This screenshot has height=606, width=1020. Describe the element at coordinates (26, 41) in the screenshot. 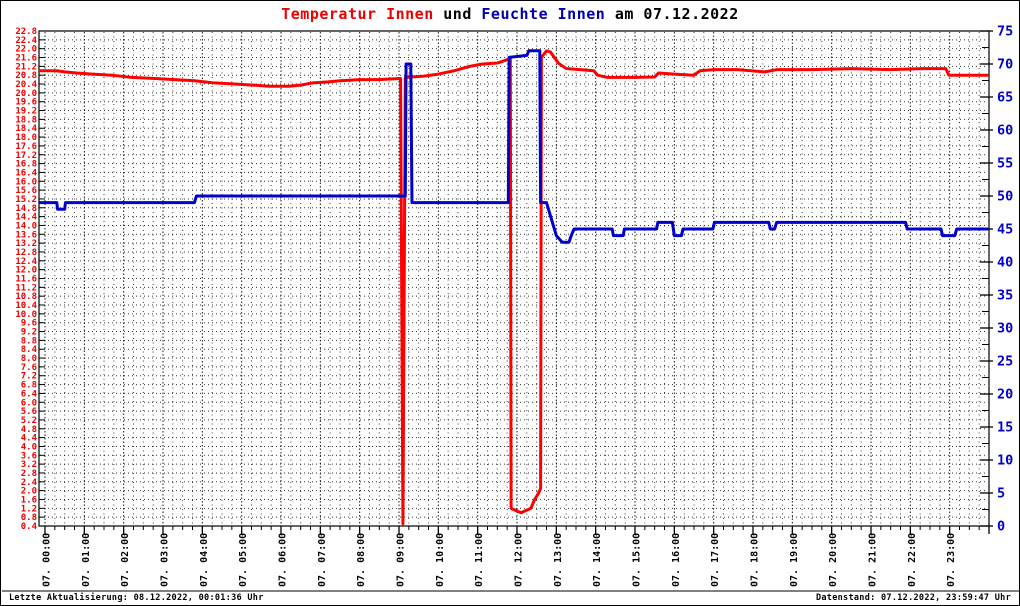

I see `svg-text: 22.4` at that location.